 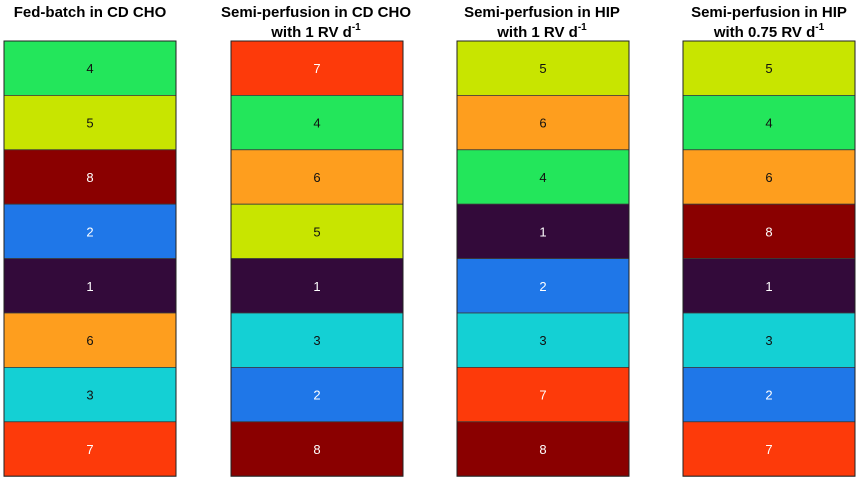 What do you see at coordinates (90, 12) in the screenshot?
I see `column-title: Fed-batch in CD CHO` at bounding box center [90, 12].